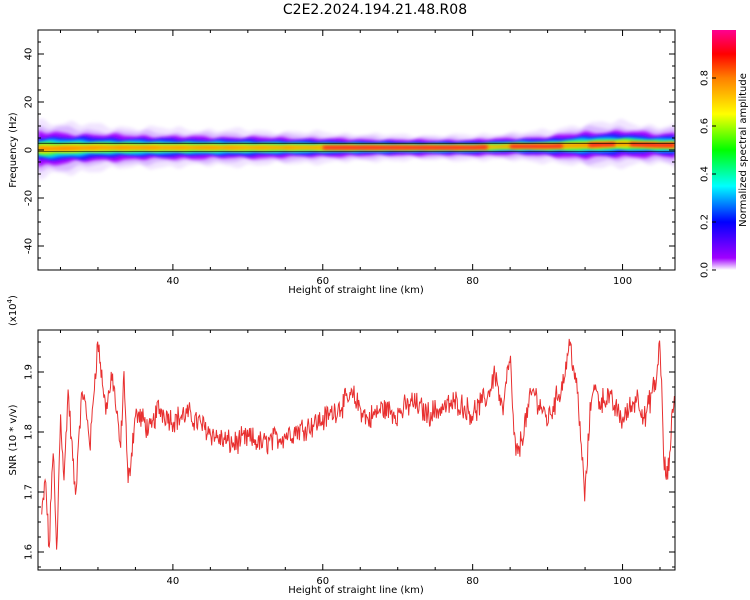 The image size is (750, 600). I want to click on spectrogram-ylabel: Frequency (Hz), so click(13, 150).